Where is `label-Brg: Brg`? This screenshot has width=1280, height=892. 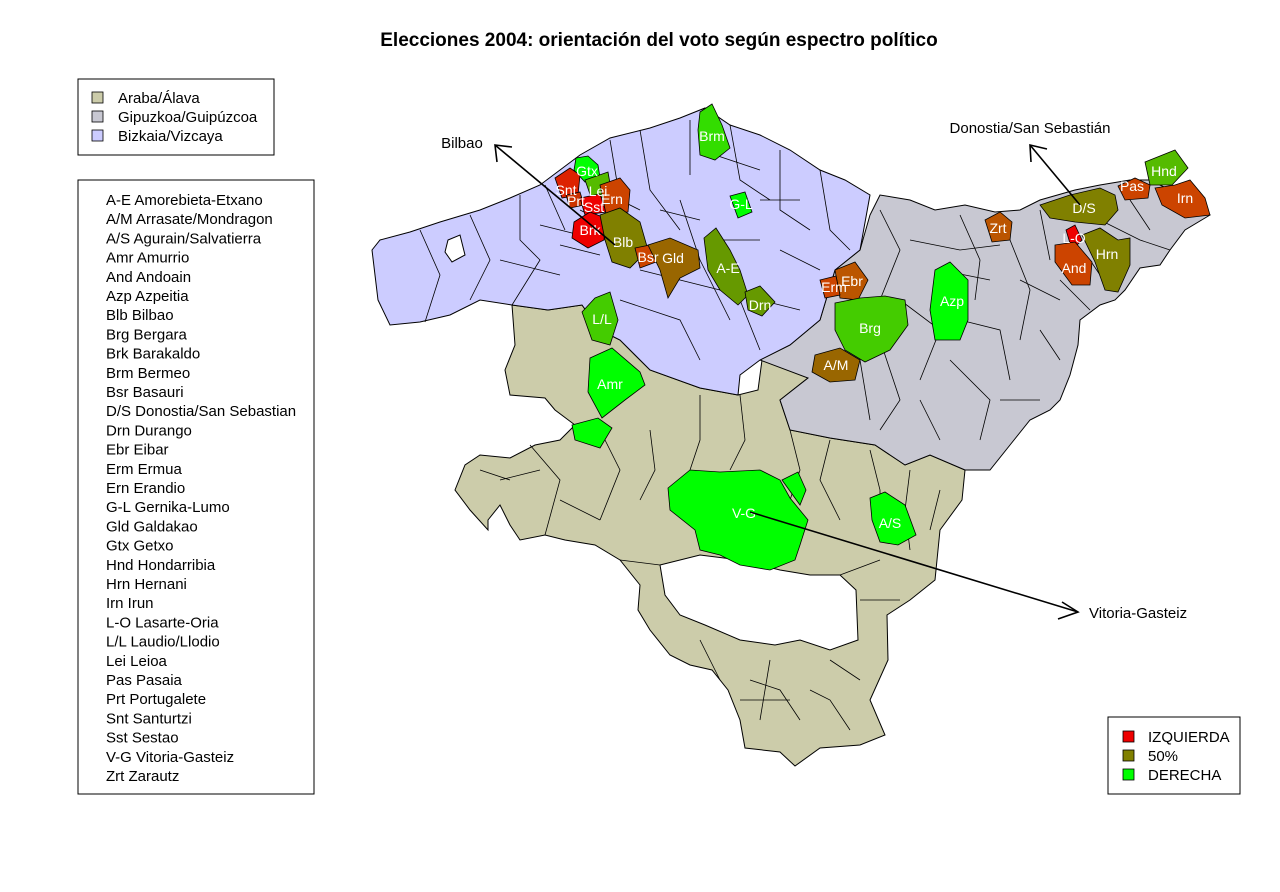 label-Brg: Brg is located at coordinates (870, 328).